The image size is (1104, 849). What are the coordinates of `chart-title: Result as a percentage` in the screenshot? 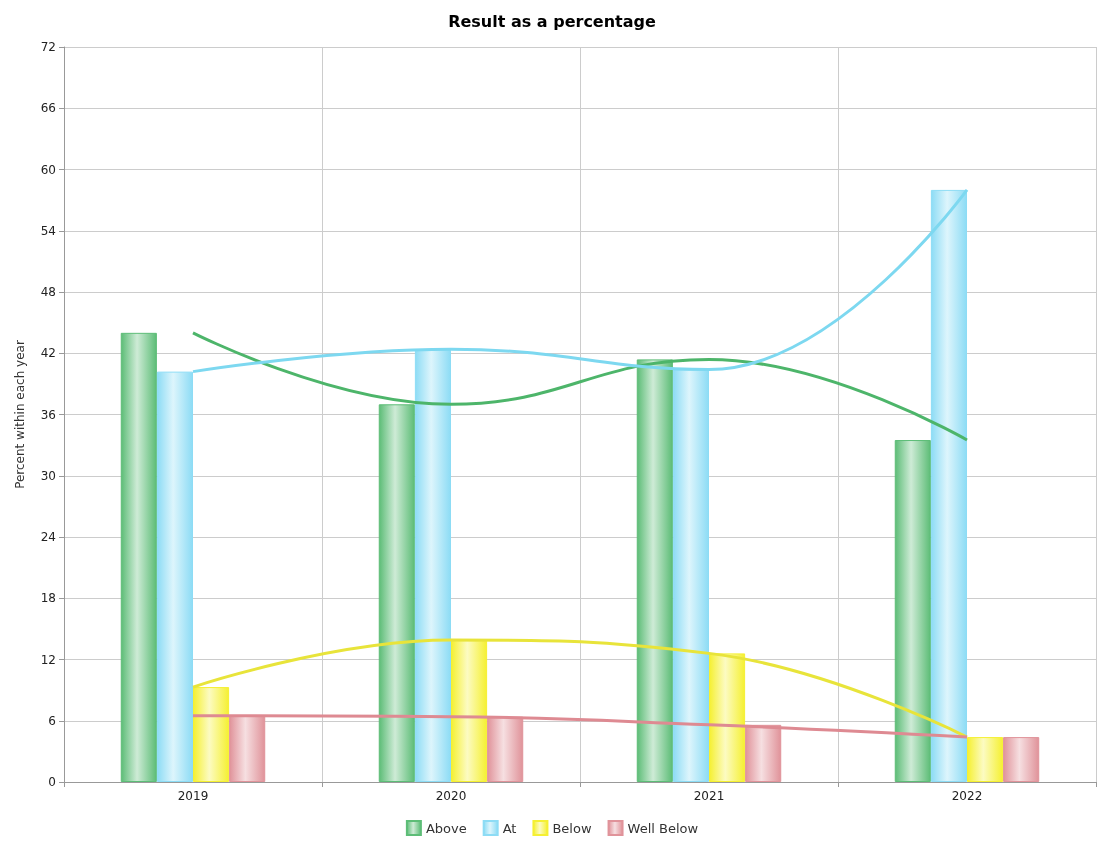 It's located at (552, 21).